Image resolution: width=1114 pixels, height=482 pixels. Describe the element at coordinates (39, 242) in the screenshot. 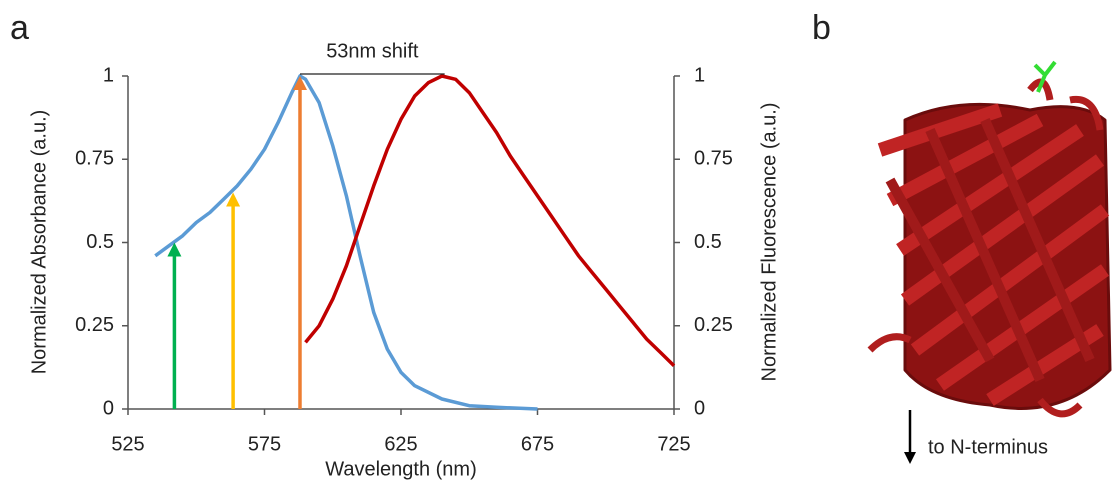

I see `y-axis-title: Normalized Absorbance (a.u.)` at that location.